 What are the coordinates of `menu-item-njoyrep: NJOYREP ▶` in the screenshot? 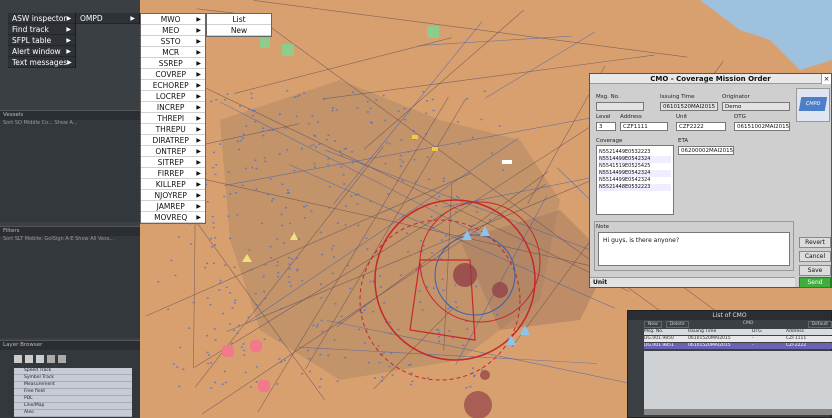 It's located at (173, 195).